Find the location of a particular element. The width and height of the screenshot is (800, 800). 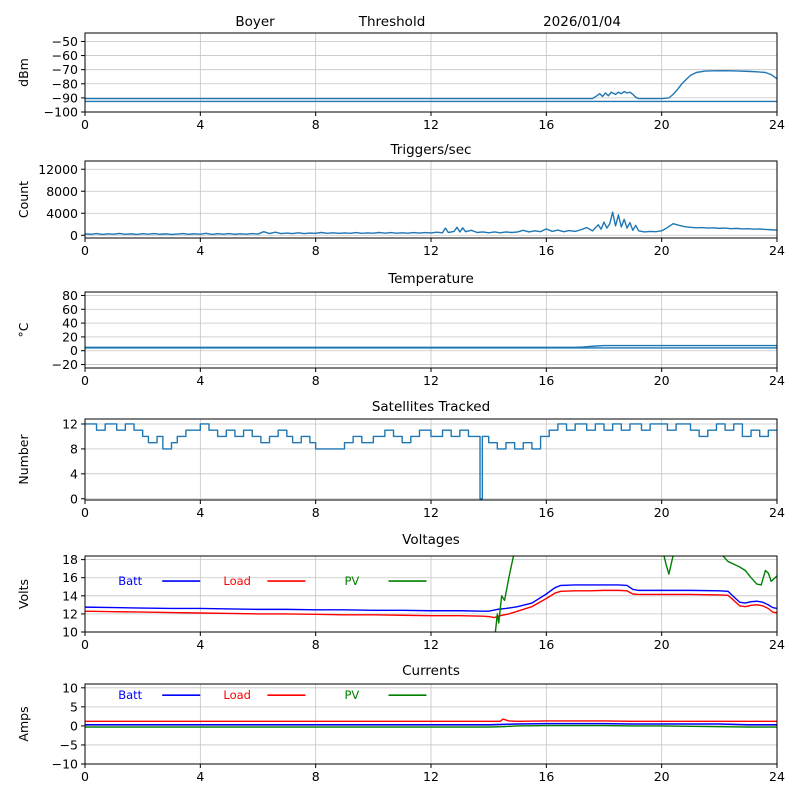

y-tick-label: −90 is located at coordinates (65, 97).